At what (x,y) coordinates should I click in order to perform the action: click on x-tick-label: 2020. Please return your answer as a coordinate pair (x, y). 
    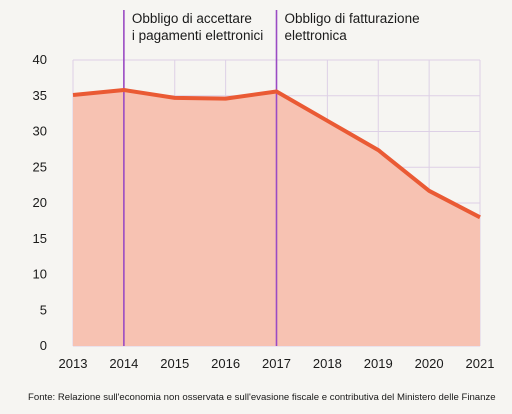
    Looking at the image, I should click on (429, 363).